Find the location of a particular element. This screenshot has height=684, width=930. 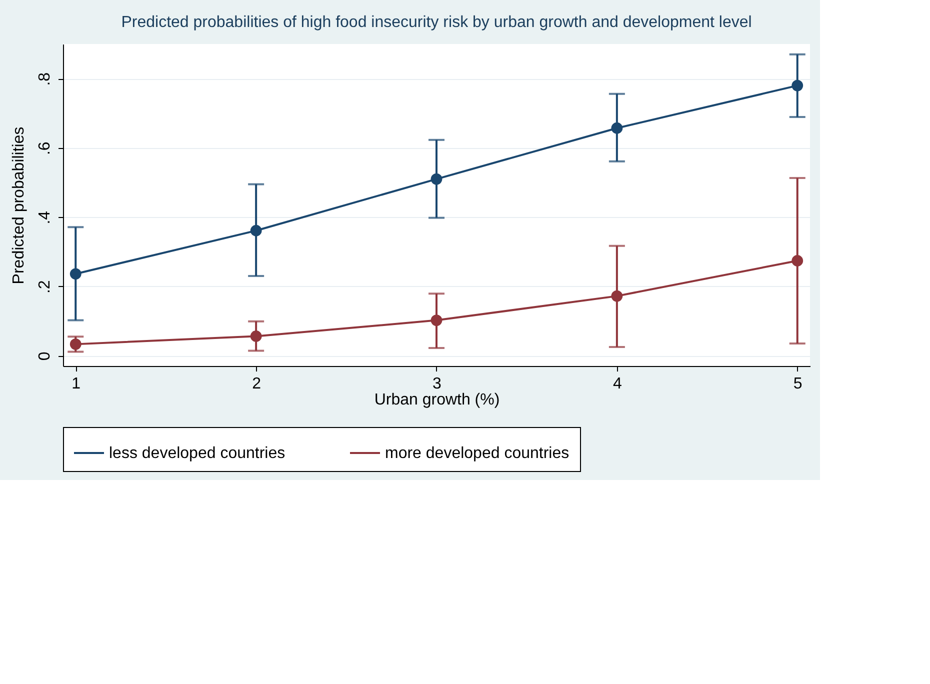

y-tick-label: .6 is located at coordinates (45, 149).